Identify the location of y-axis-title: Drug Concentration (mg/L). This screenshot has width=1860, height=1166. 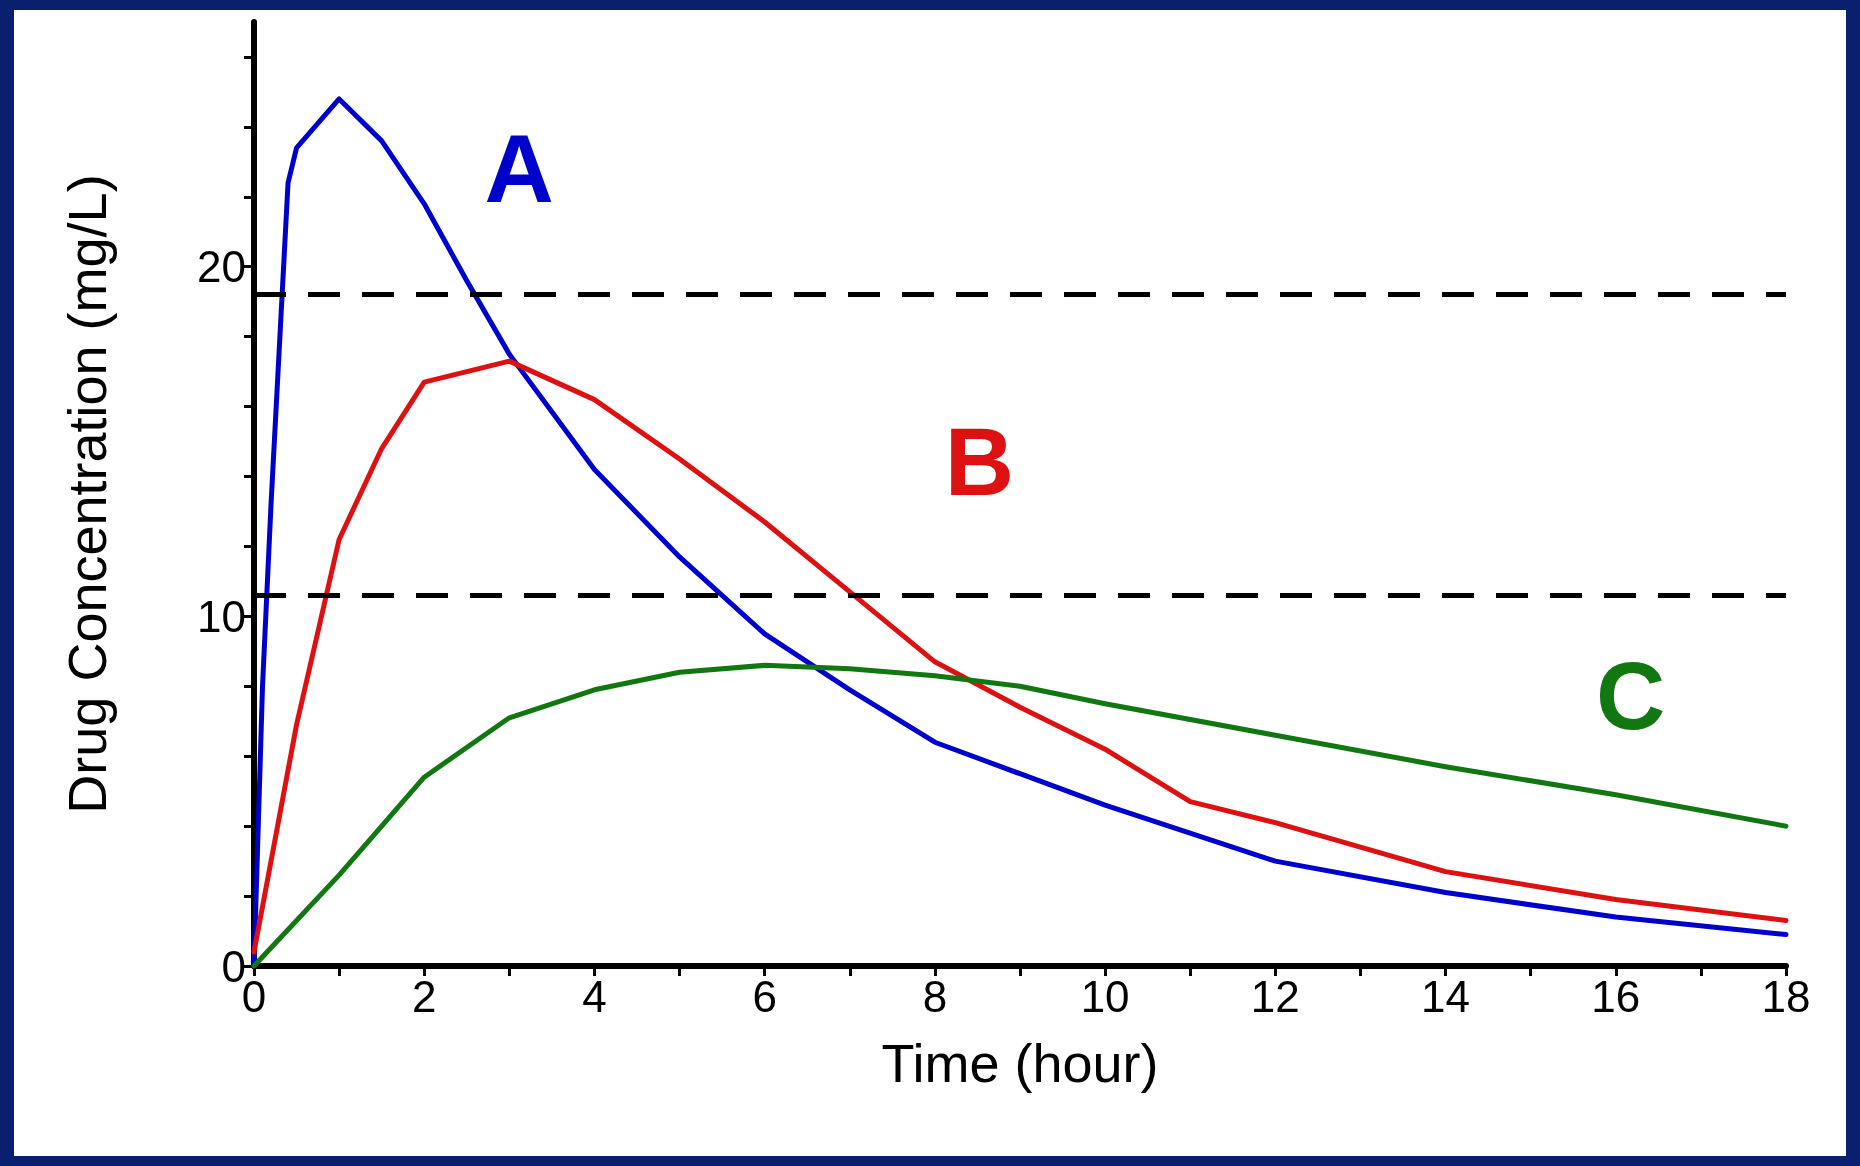
(87, 494).